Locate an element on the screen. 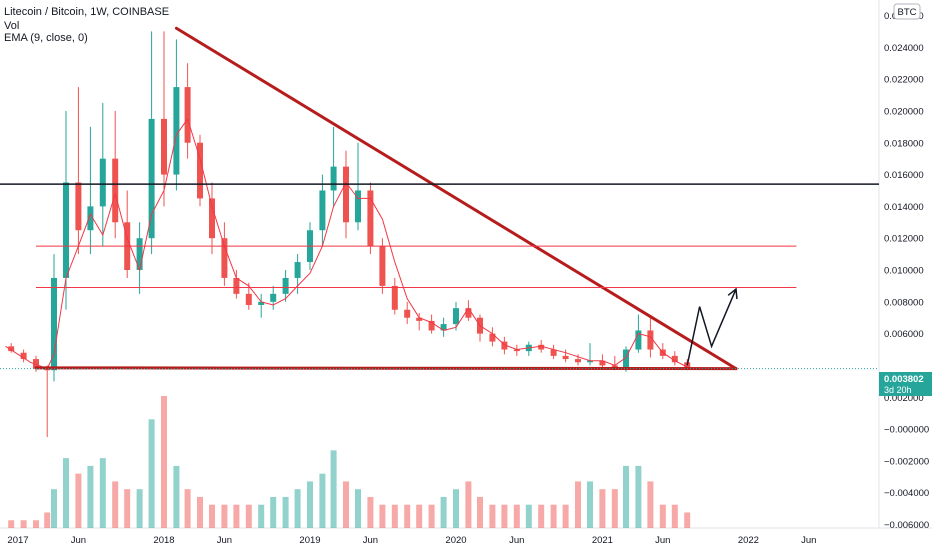  y-tick-label: 0.022000 is located at coordinates (904, 80).